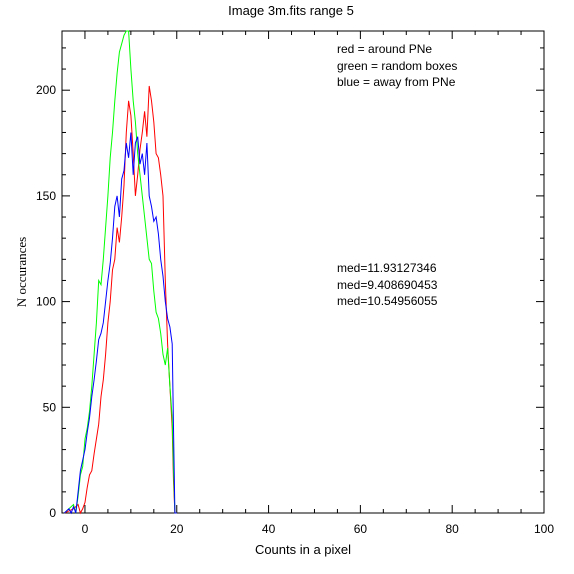 This screenshot has height=574, width=574. I want to click on legend-entry-green: green = random boxes, so click(397, 66).